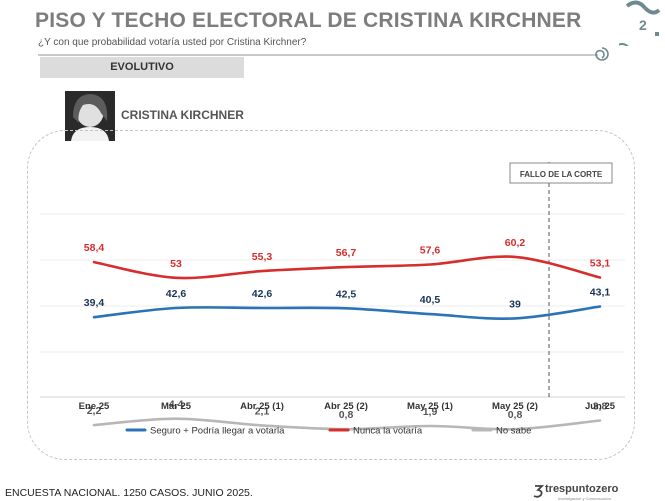 This screenshot has width=665, height=501. I want to click on x-tick-label: Jun 25, so click(600, 406).